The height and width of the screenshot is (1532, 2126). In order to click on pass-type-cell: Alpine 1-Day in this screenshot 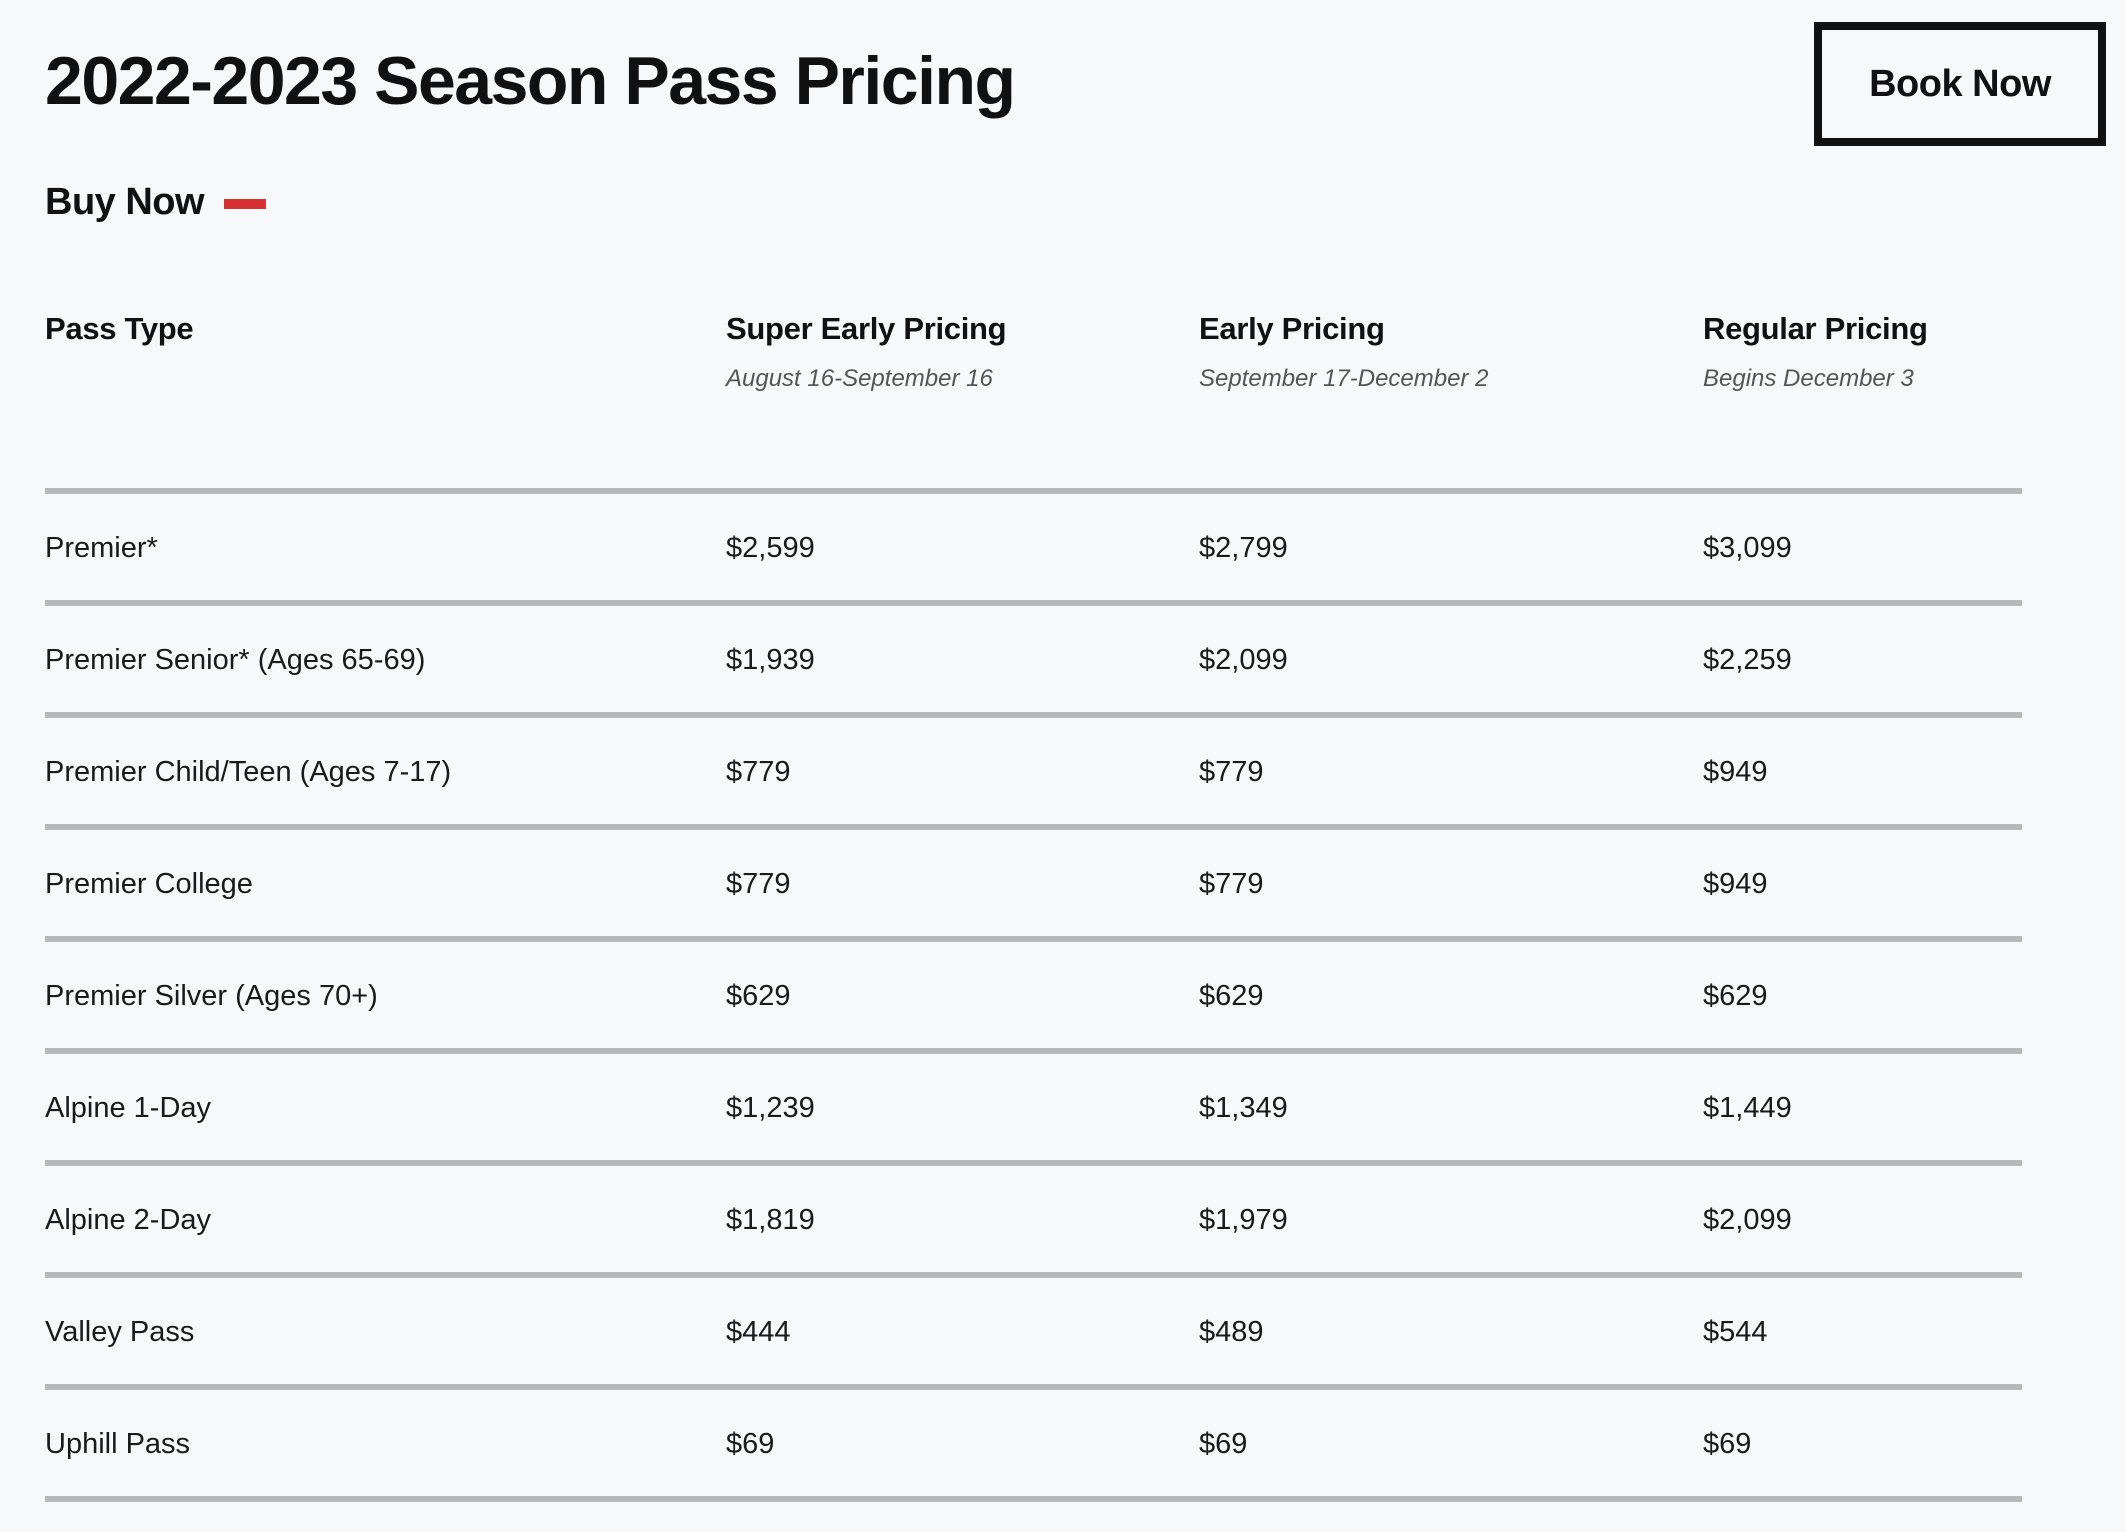, I will do `click(128, 1108)`.